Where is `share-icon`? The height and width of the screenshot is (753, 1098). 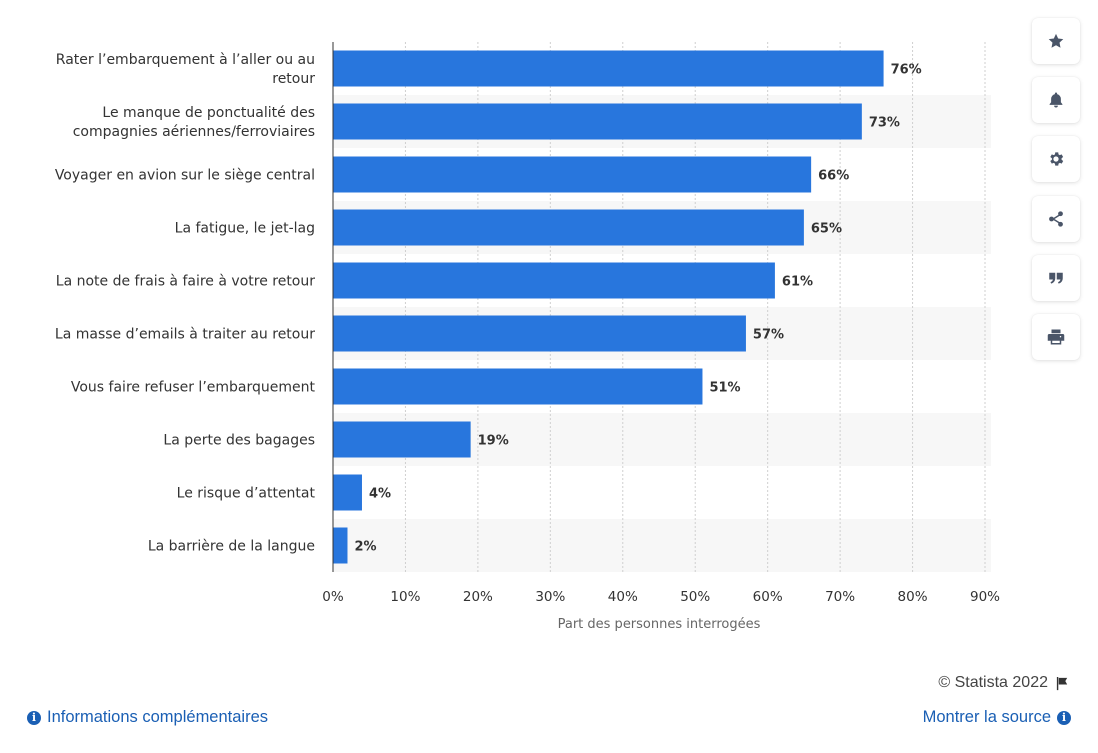
share-icon is located at coordinates (1056, 219).